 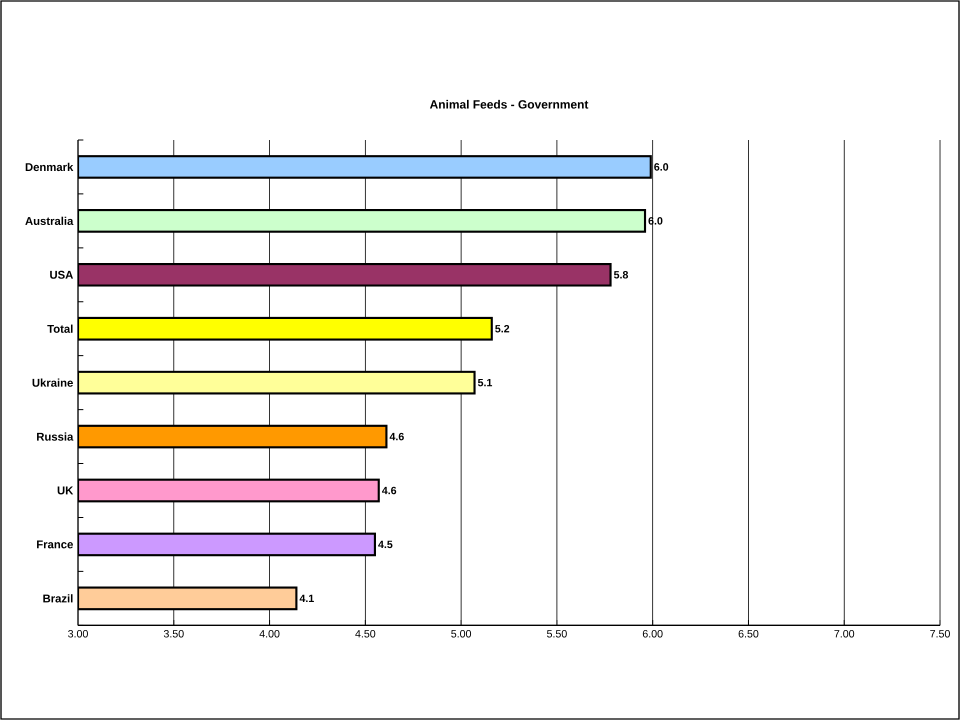 I want to click on y-tick-label: France, so click(x=55, y=544).